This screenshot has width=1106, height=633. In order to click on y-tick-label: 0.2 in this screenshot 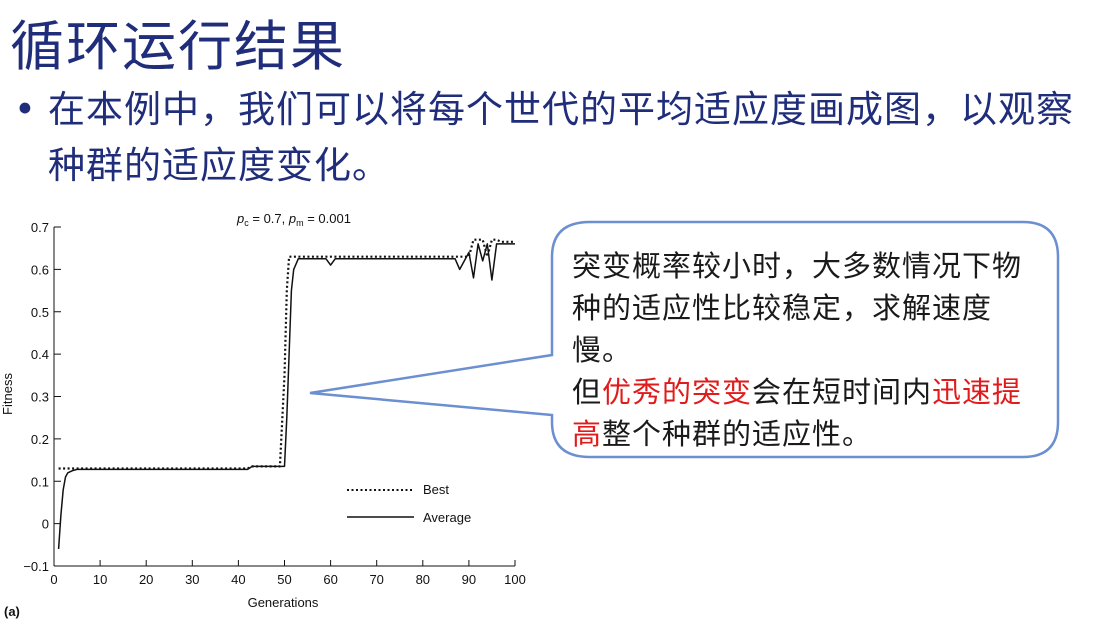, I will do `click(40, 439)`.